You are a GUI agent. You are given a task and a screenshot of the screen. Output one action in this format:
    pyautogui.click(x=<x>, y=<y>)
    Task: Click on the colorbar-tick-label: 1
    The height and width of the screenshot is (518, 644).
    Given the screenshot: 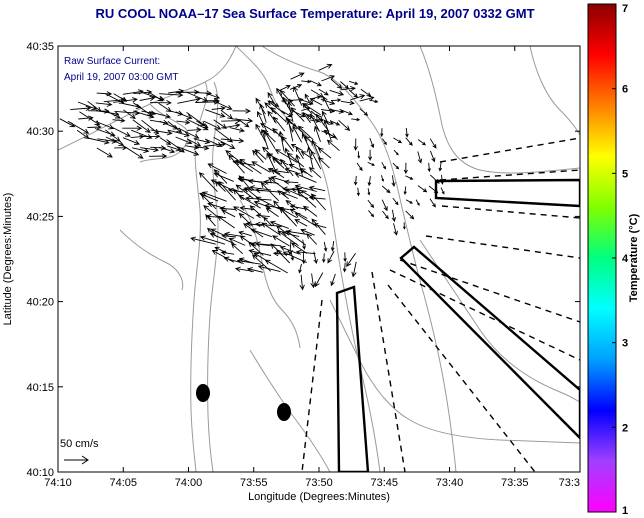 What is the action you would take?
    pyautogui.click(x=625, y=511)
    